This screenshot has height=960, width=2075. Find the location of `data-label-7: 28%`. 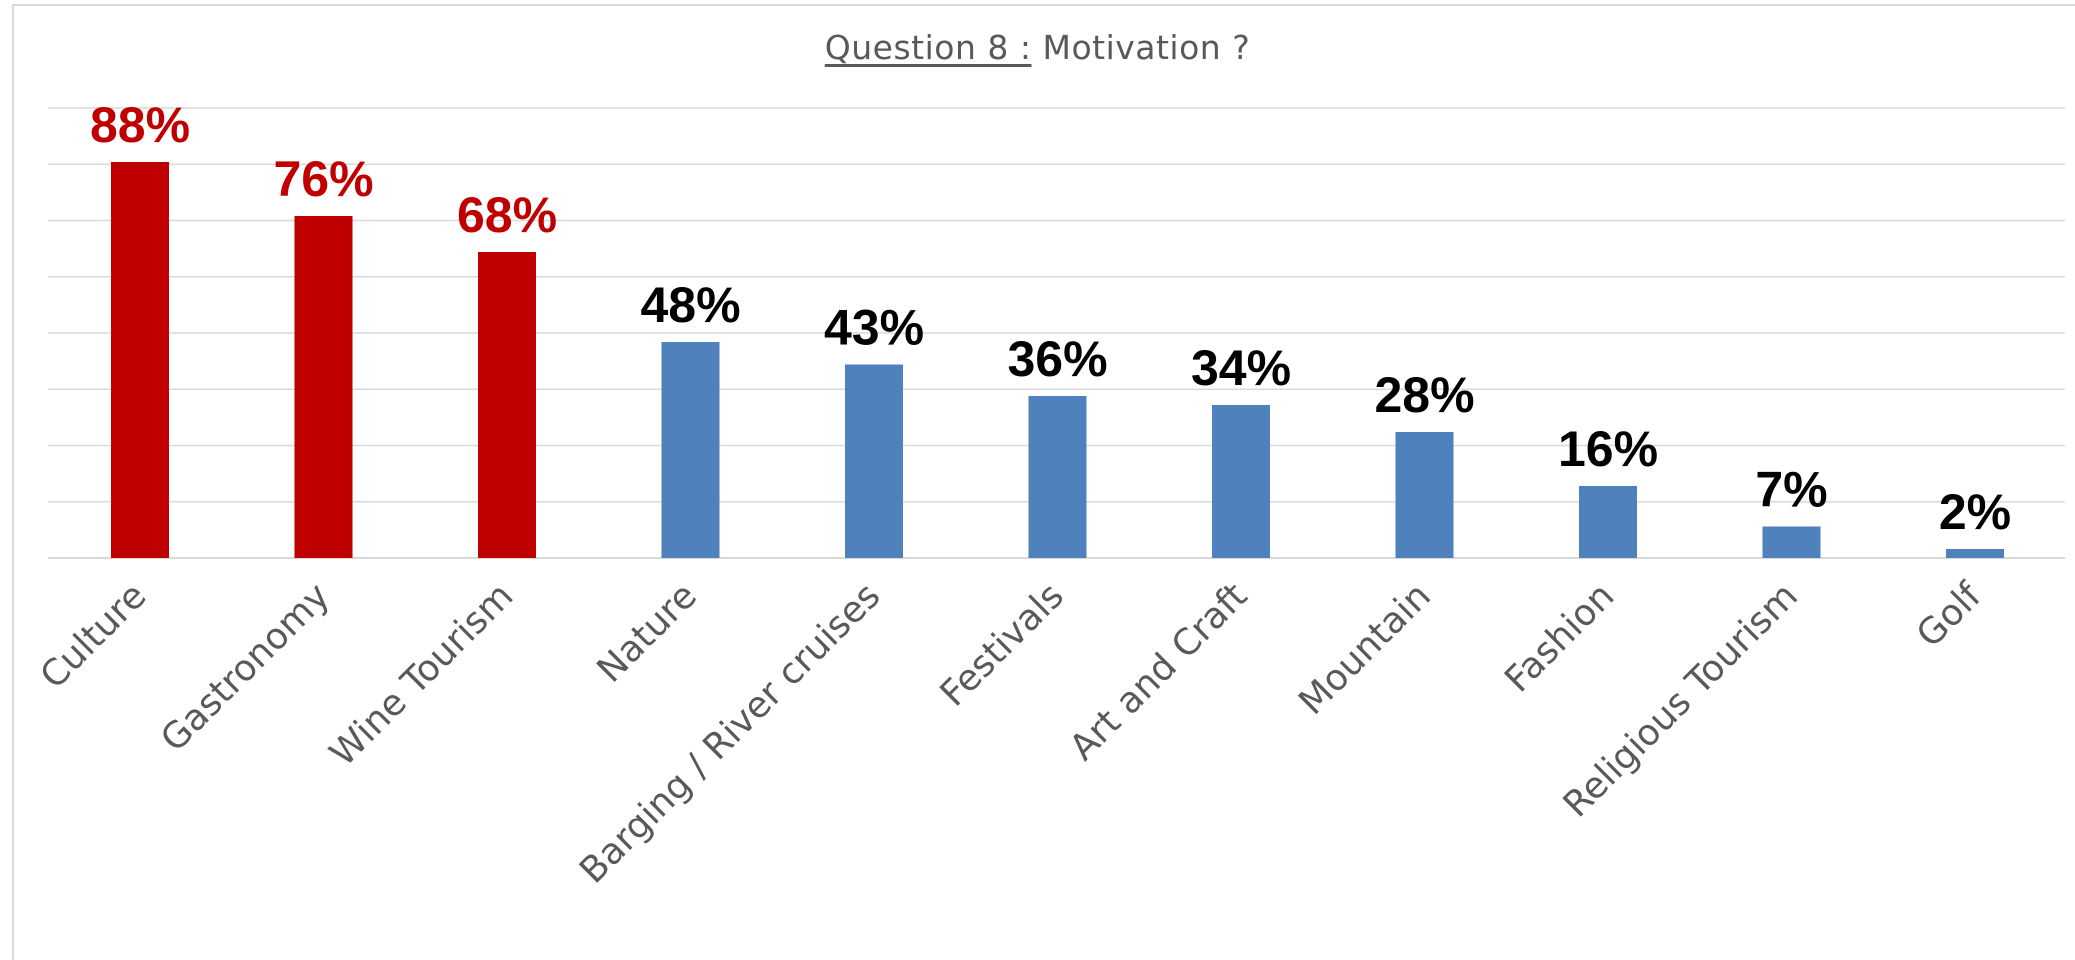

data-label-7: 28% is located at coordinates (1424, 395).